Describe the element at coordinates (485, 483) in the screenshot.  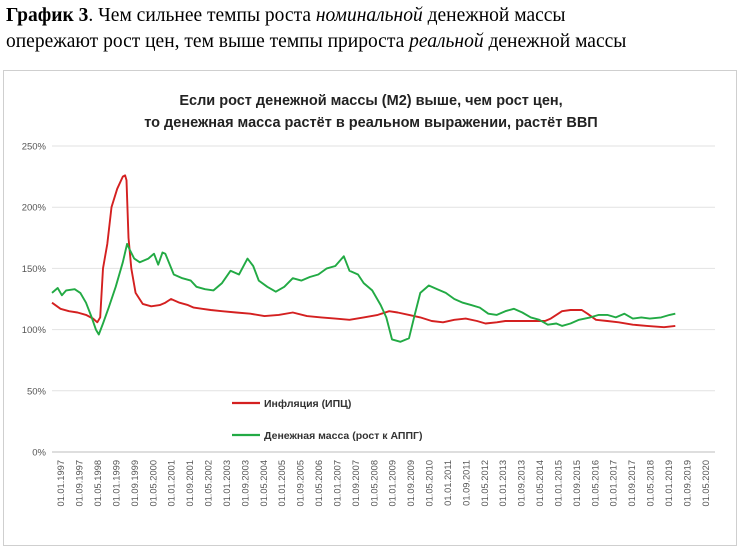
I see `x-tick-label: 01.05.2012` at that location.